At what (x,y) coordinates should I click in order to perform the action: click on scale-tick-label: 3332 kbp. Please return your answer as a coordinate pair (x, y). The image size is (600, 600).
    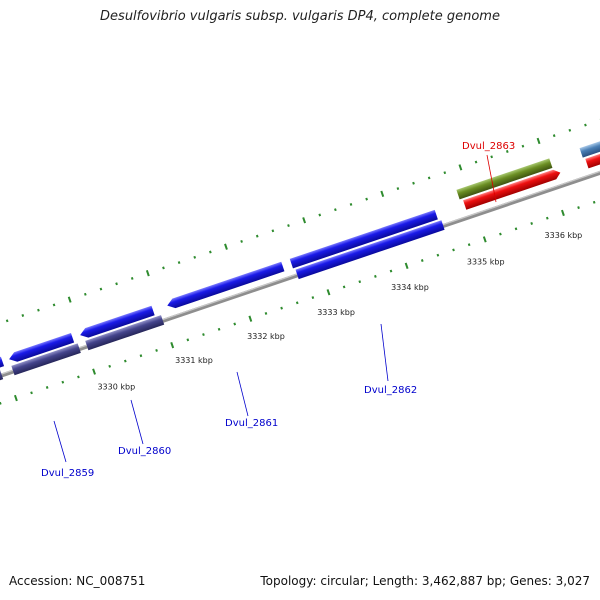
    Looking at the image, I should click on (266, 336).